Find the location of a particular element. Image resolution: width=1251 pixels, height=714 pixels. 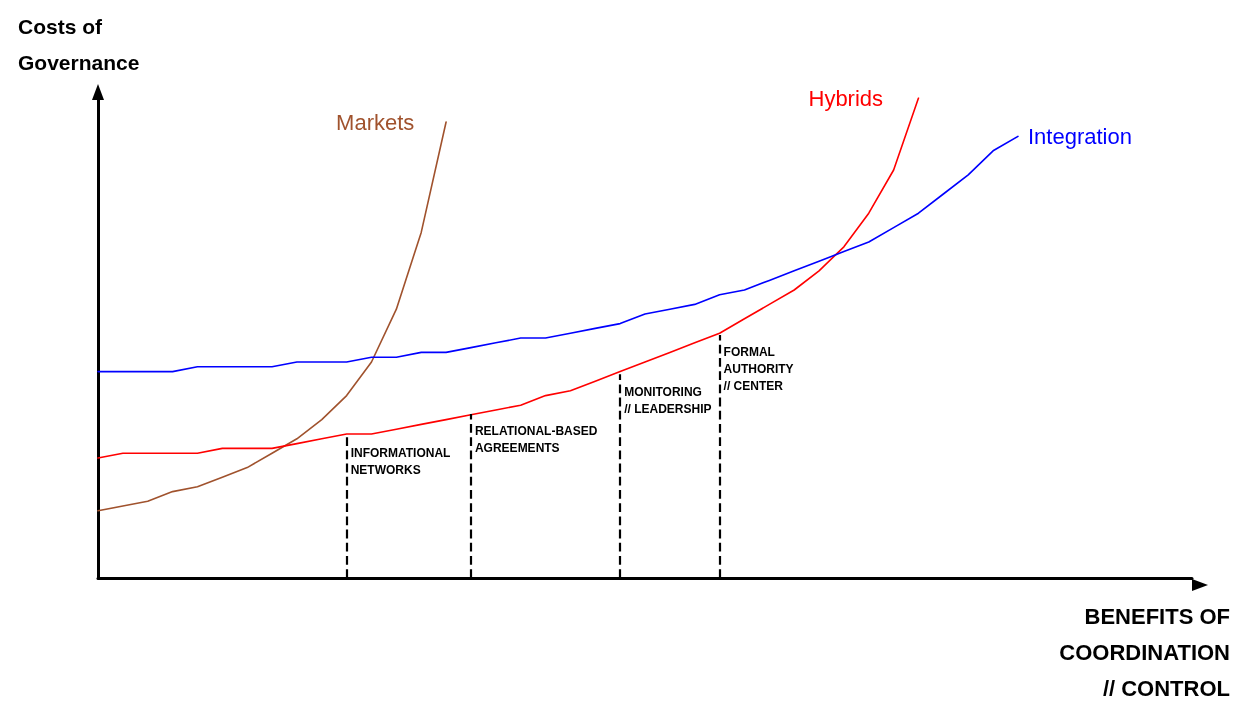

annotation: INFORMATIONAL NETWORKS is located at coordinates (400, 462).